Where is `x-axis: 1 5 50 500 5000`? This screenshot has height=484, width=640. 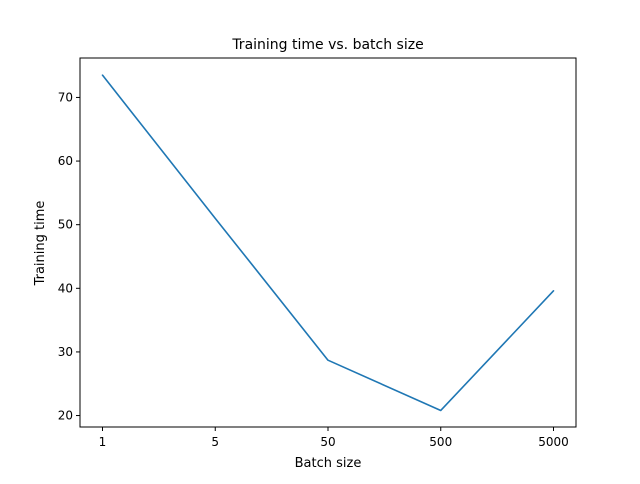
x-axis: 1 5 50 500 5000 is located at coordinates (334, 438).